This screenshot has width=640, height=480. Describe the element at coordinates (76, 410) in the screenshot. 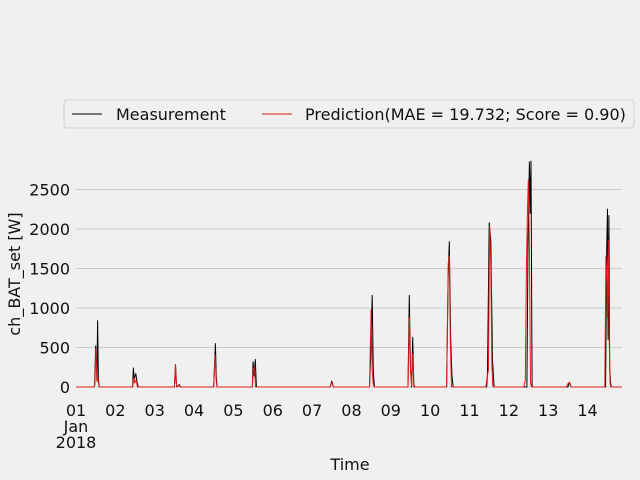

I see `x-tick-label: 01` at that location.